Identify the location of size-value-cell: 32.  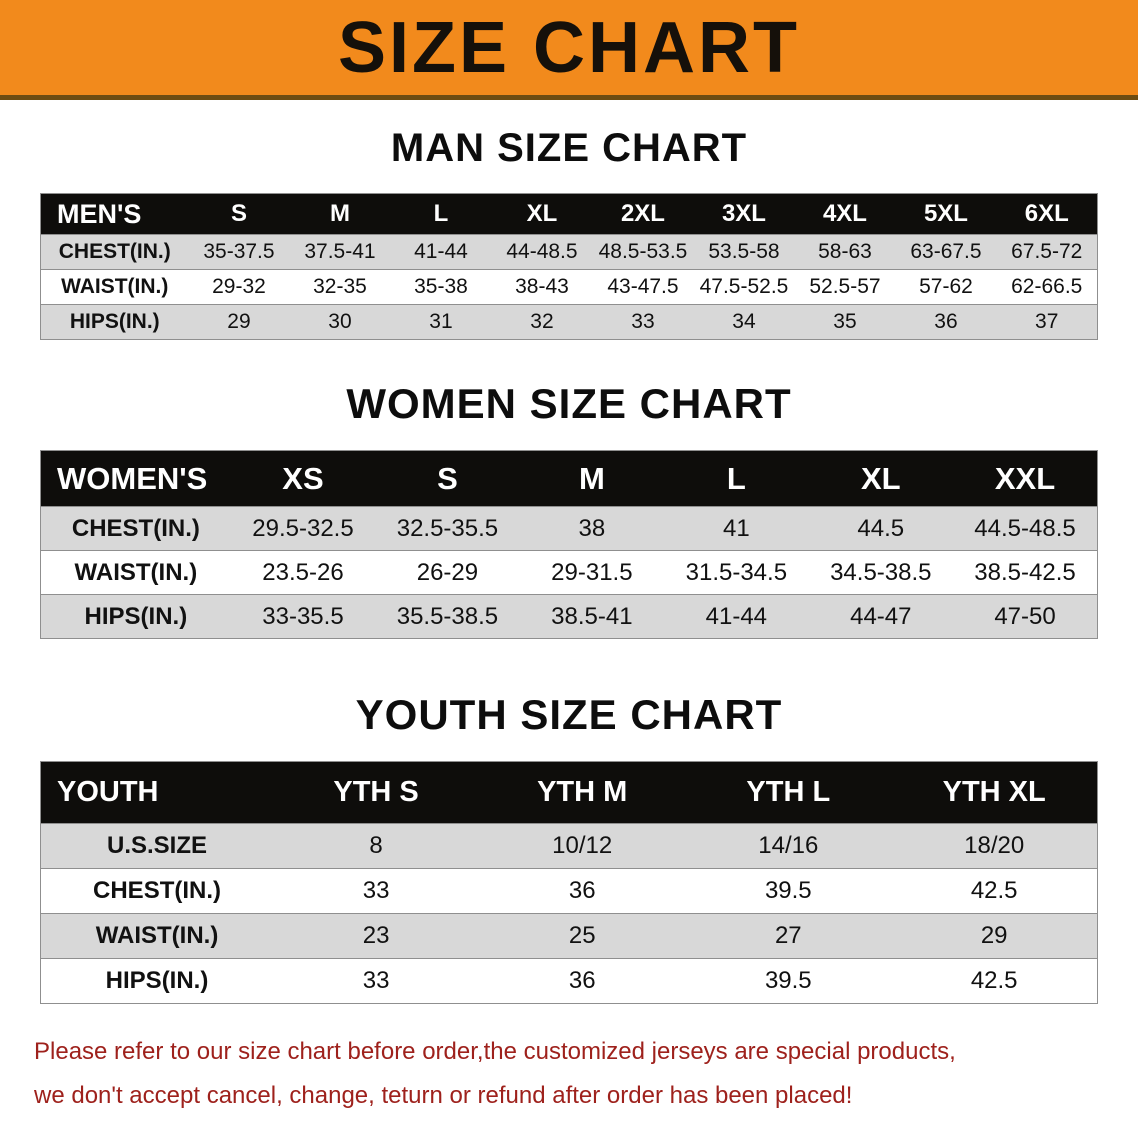
(542, 321).